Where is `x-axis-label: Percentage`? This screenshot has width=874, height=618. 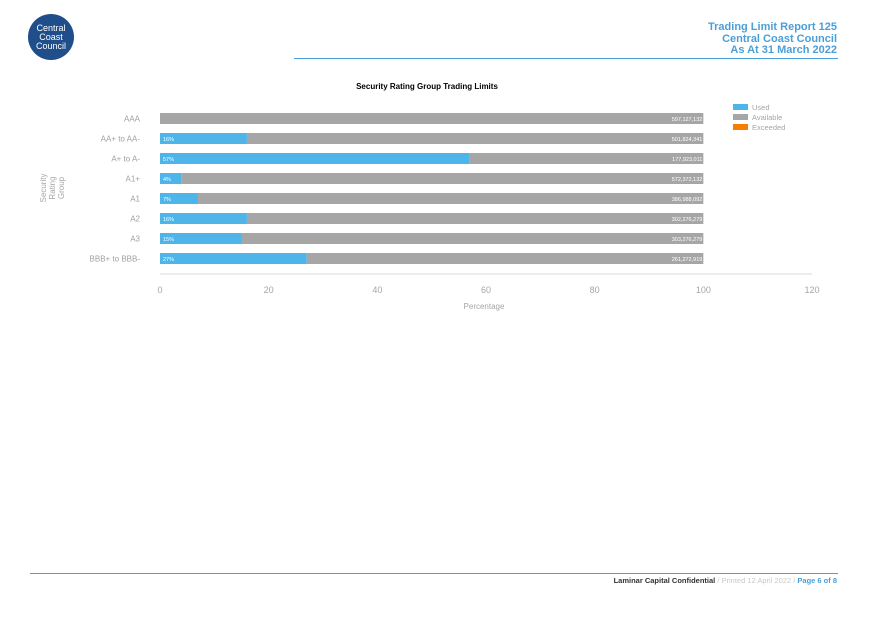
x-axis-label: Percentage is located at coordinates (484, 306).